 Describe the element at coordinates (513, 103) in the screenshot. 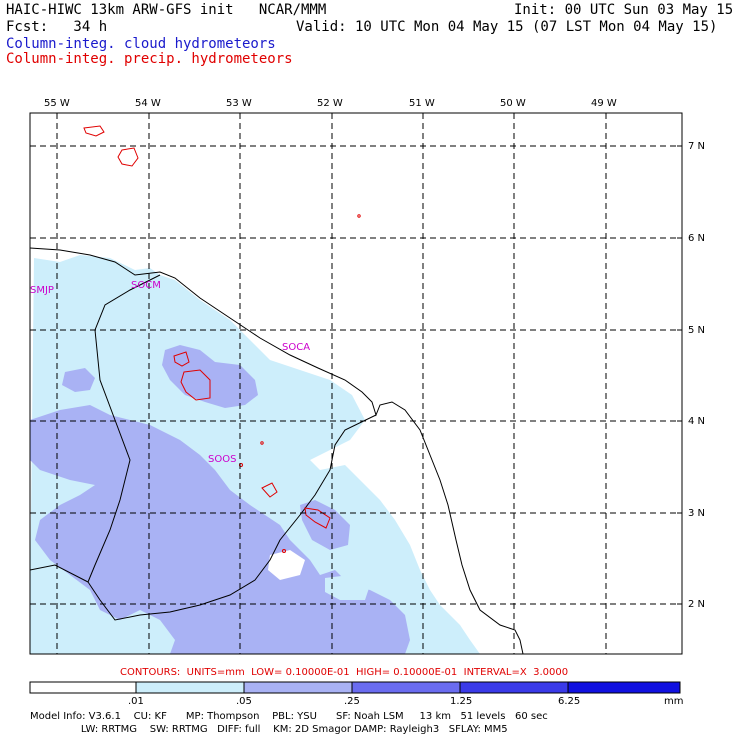

I see `lon-label: 50 W` at that location.